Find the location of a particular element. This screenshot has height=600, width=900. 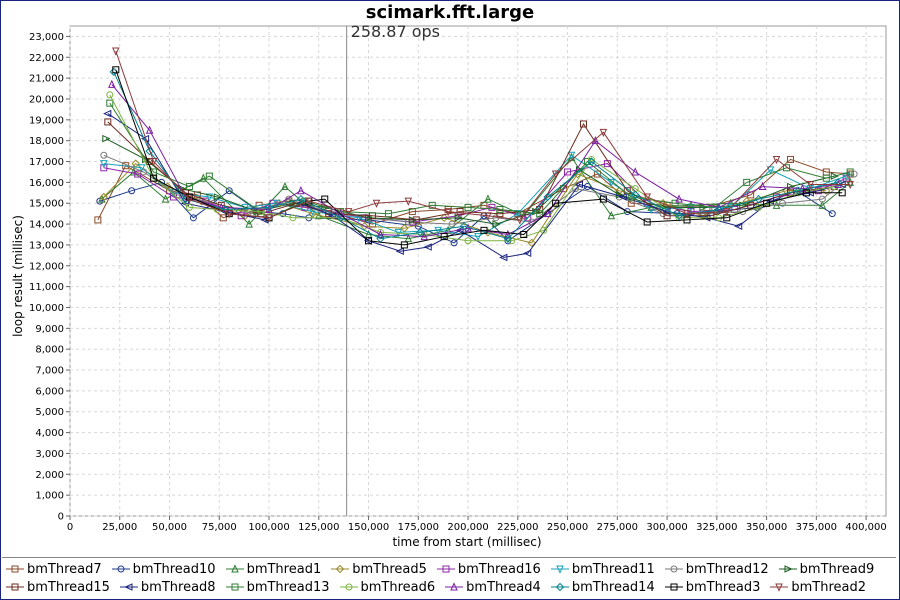

y-tick-label: 4,000 is located at coordinates (49, 433).